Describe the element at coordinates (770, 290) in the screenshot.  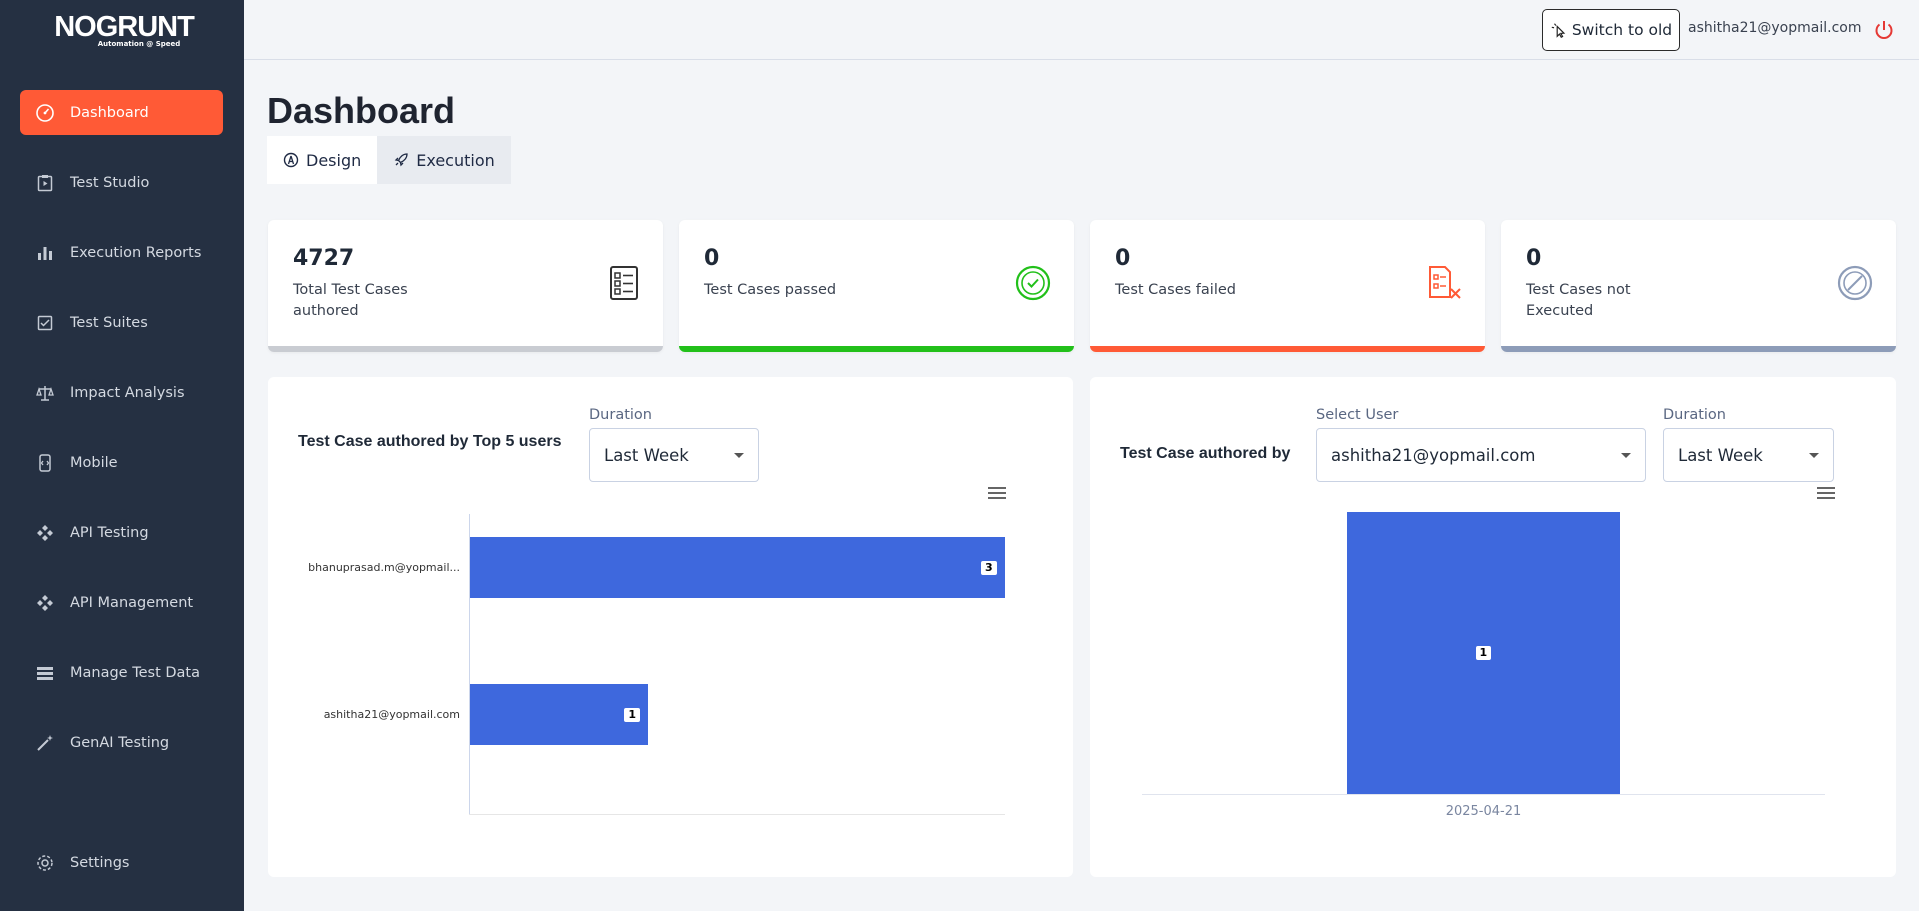
I see `stat-label: Test Cases passed` at that location.